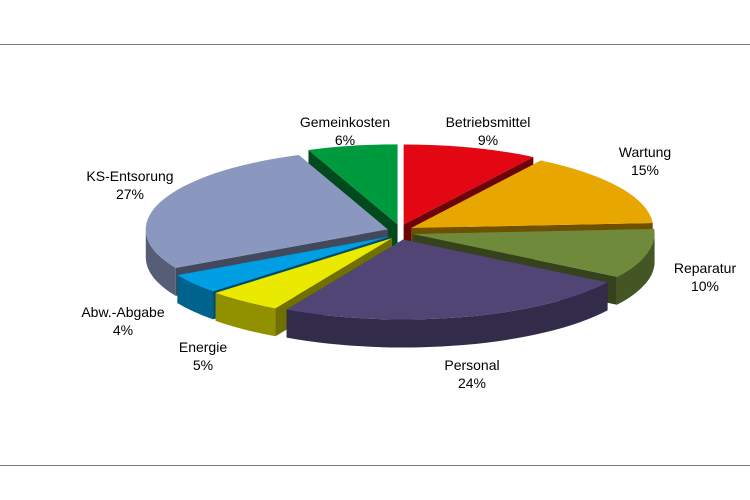  Describe the element at coordinates (266, 211) in the screenshot. I see `slice-ks-entsorung-top` at that location.